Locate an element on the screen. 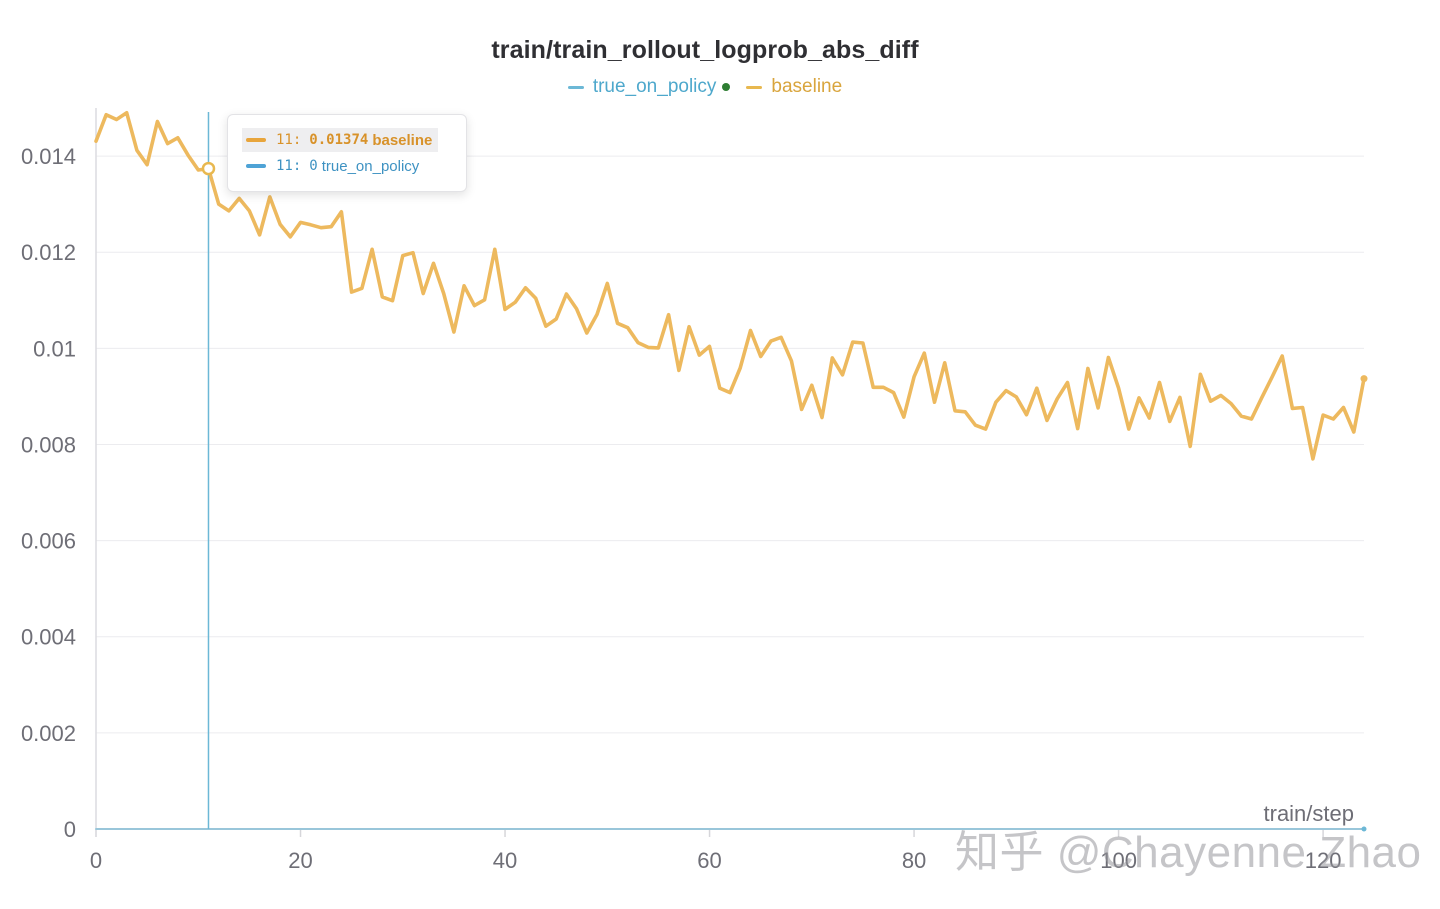  x-tick-label: 20 is located at coordinates (300, 860).